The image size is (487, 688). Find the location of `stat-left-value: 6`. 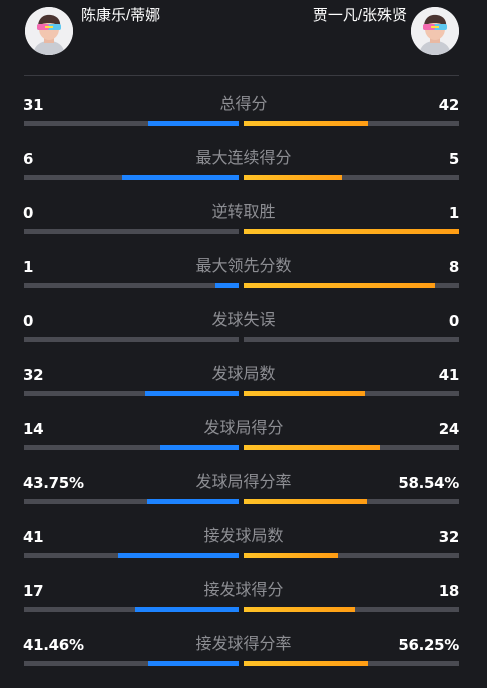

stat-left-value: 6 is located at coordinates (28, 159).